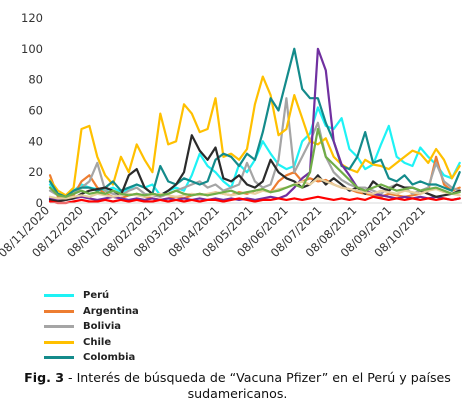  I want to click on y-tick-label: 100, so click(32, 49).